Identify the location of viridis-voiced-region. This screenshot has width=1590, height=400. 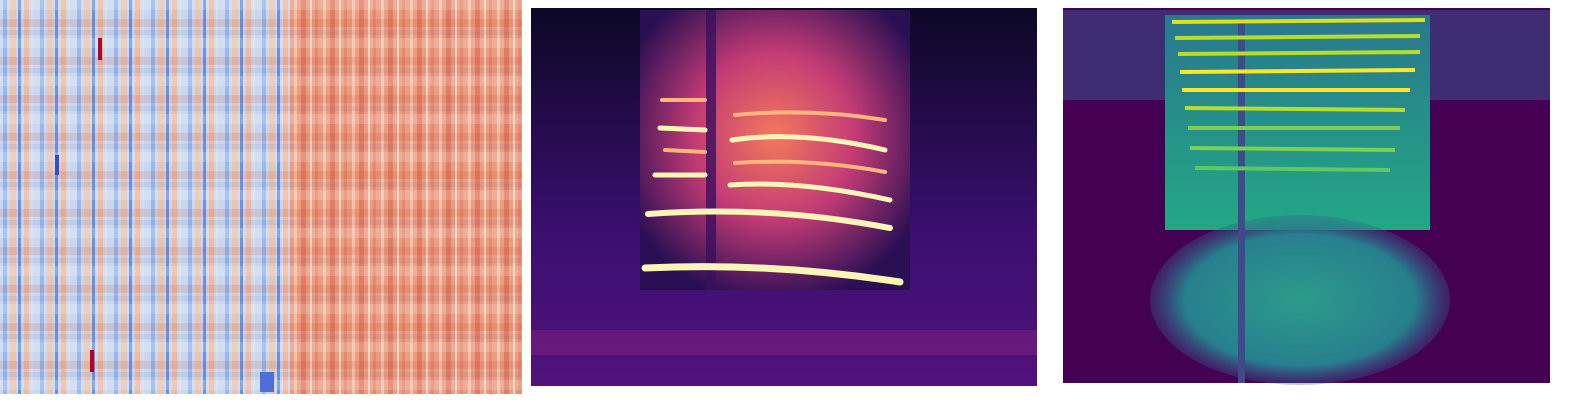
(1297, 122).